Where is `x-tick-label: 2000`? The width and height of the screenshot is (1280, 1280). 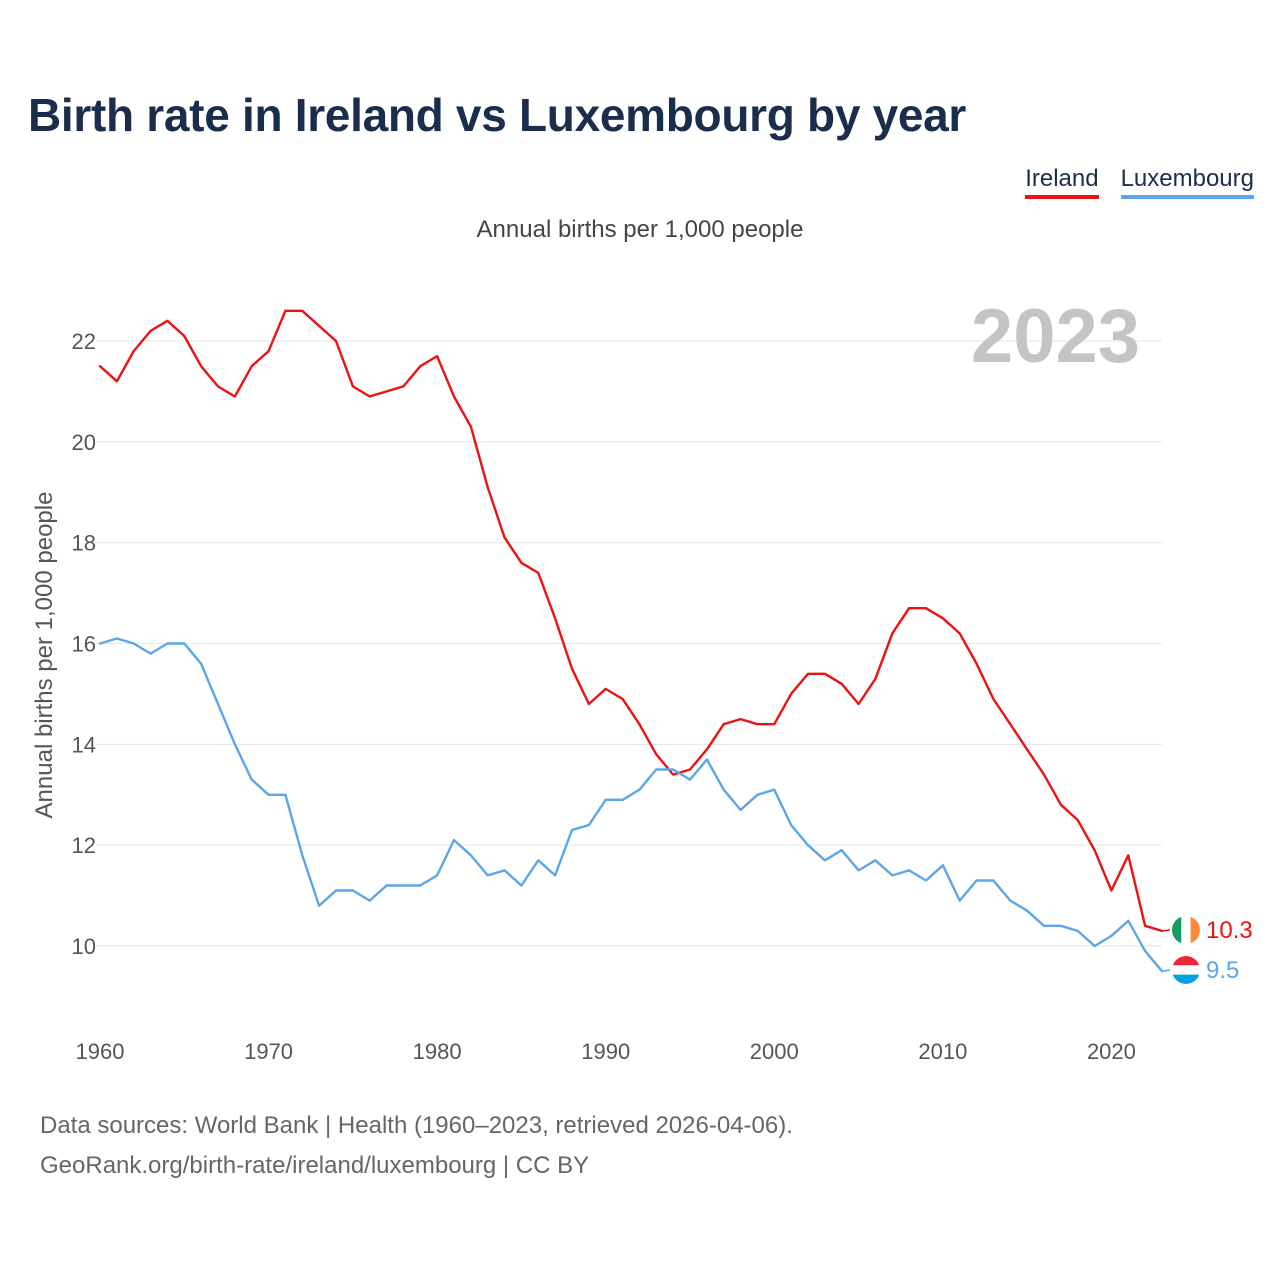 x-tick-label: 2000 is located at coordinates (774, 1051).